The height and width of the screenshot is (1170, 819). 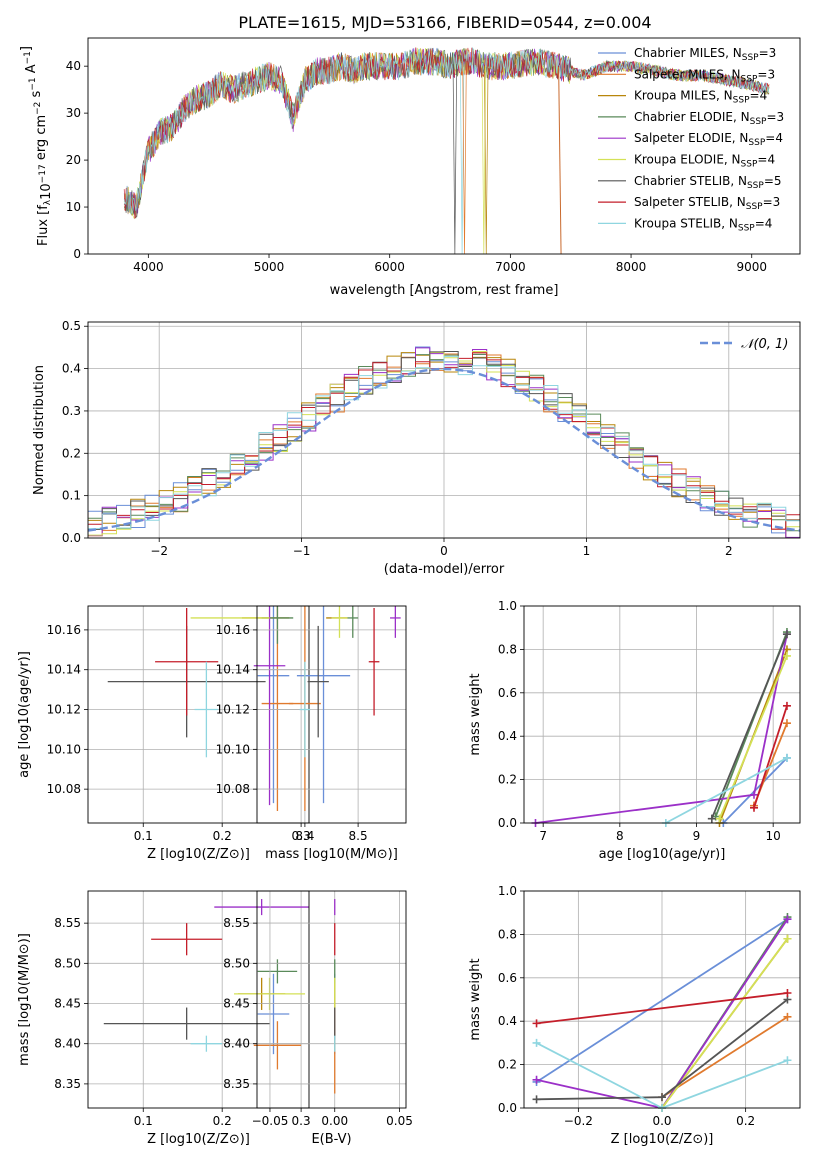 I want to click on legend-entry: Chabrier ELODIE, NSSP=3, so click(x=709, y=118).